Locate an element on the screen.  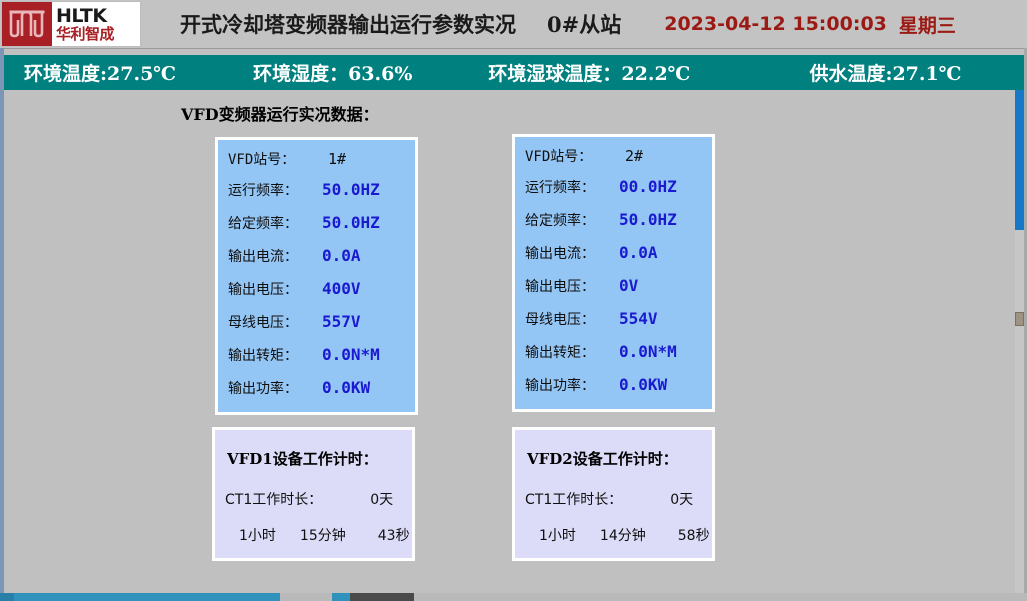
vfd1-label-station: VFD站号： is located at coordinates (262, 160).